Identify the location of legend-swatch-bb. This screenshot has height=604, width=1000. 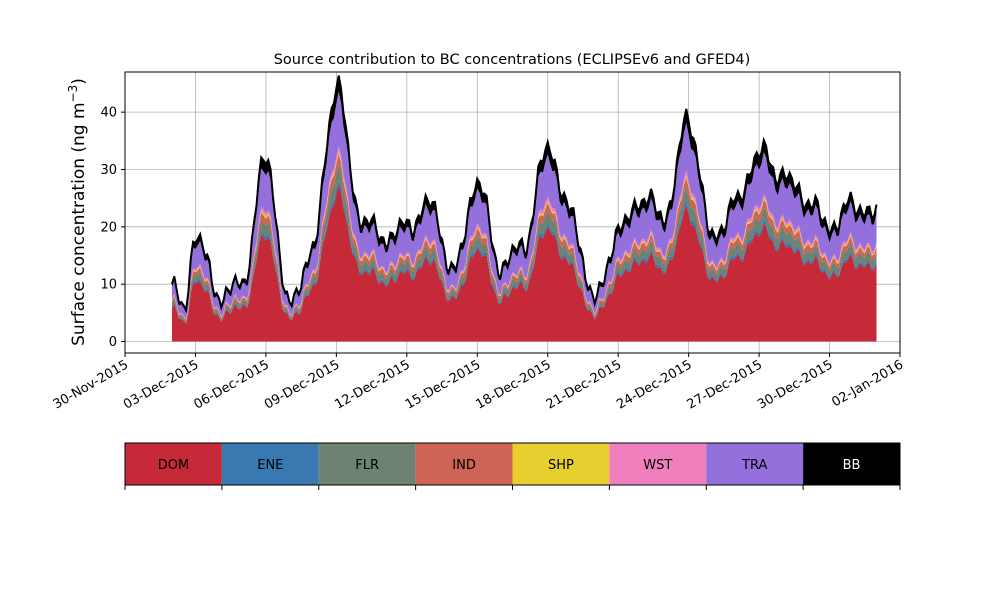
(851, 464).